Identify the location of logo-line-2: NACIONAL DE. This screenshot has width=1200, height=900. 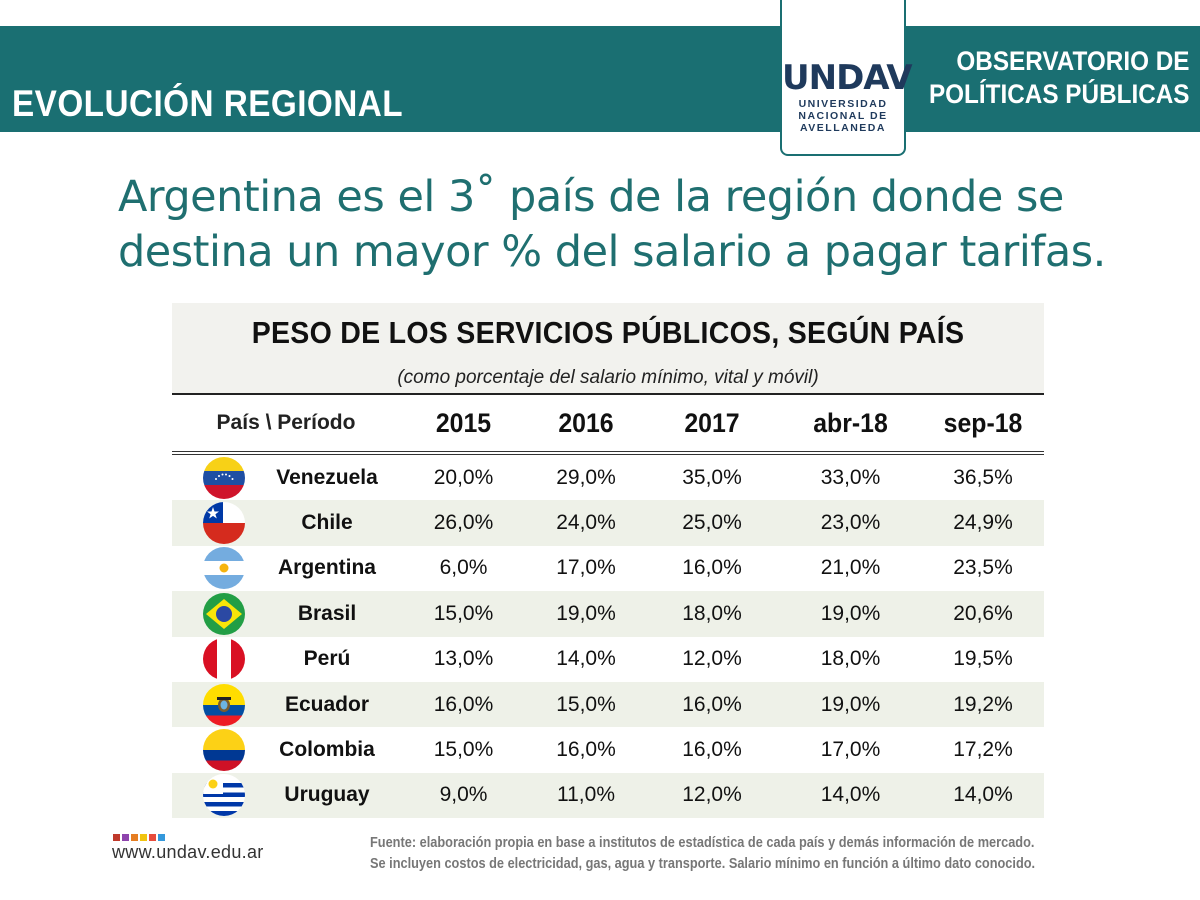
(843, 116).